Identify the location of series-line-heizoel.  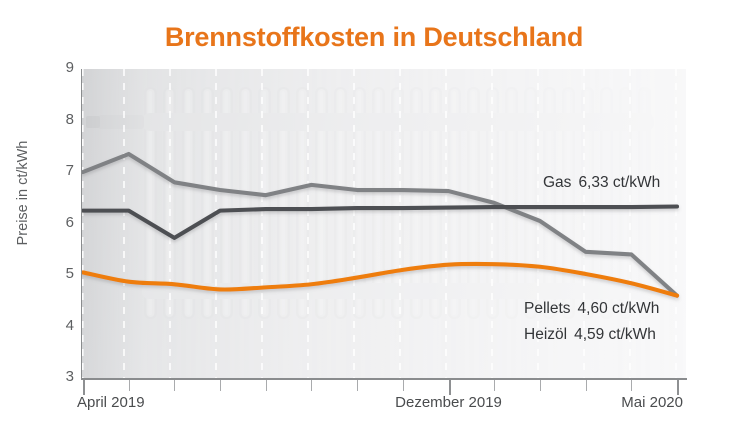
(381, 222).